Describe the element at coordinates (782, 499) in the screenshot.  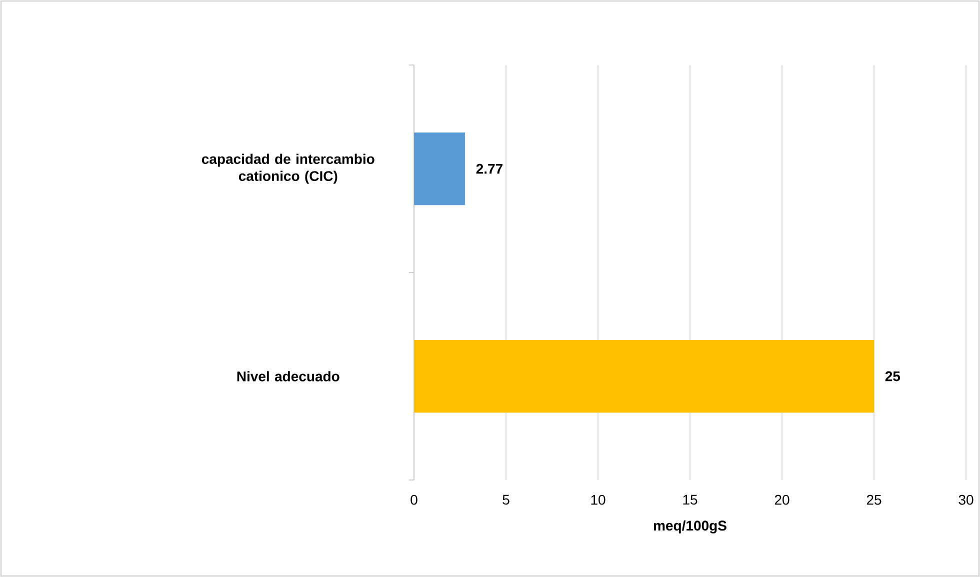
I see `x-tick-label: 20` at that location.